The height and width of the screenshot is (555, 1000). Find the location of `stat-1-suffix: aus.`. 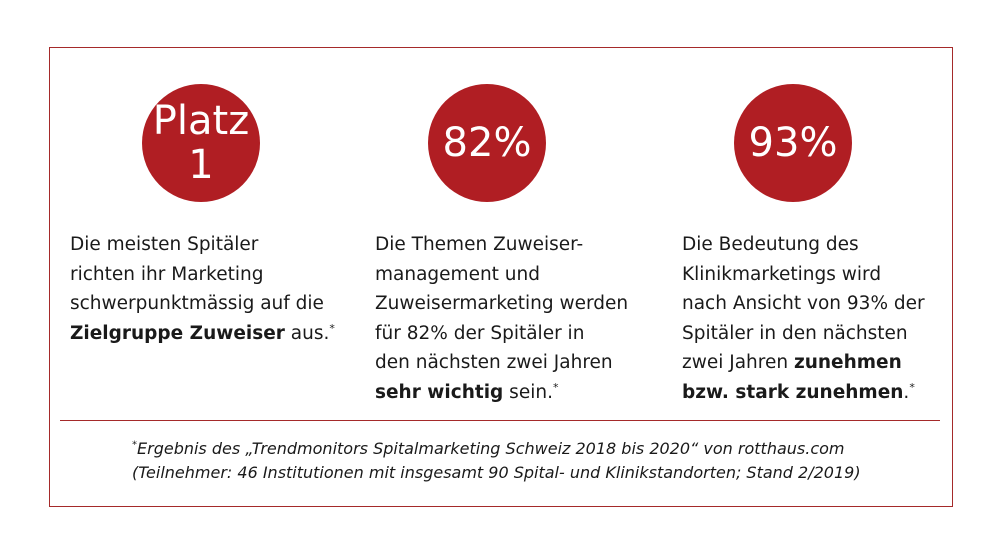

stat-1-suffix: aus. is located at coordinates (307, 333).